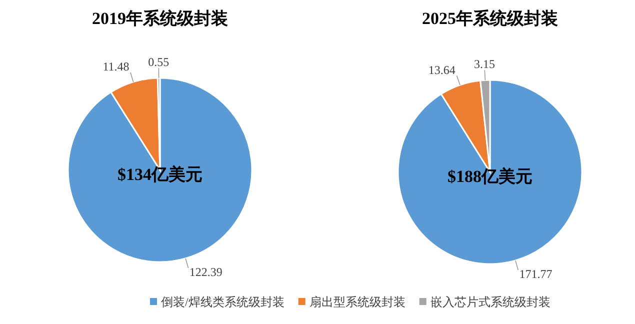 This screenshot has height=324, width=635. What do you see at coordinates (160, 174) in the screenshot?
I see `text: $134亿美元` at bounding box center [160, 174].